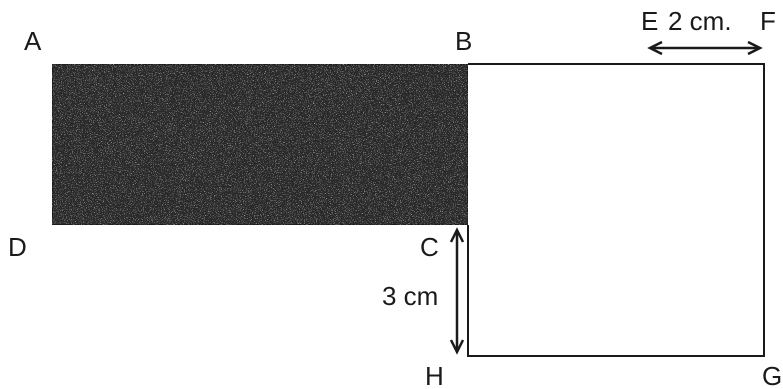  I want to click on label-h: H, so click(434, 375).